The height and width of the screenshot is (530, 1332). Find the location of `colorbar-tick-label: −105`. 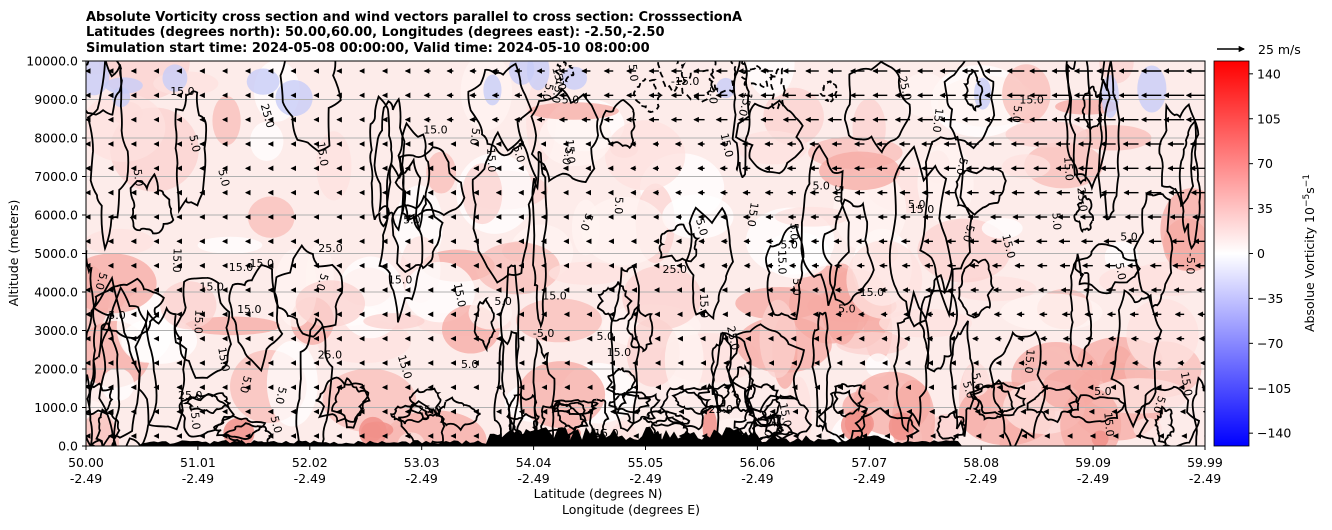

colorbar-tick-label: −105 is located at coordinates (1274, 388).